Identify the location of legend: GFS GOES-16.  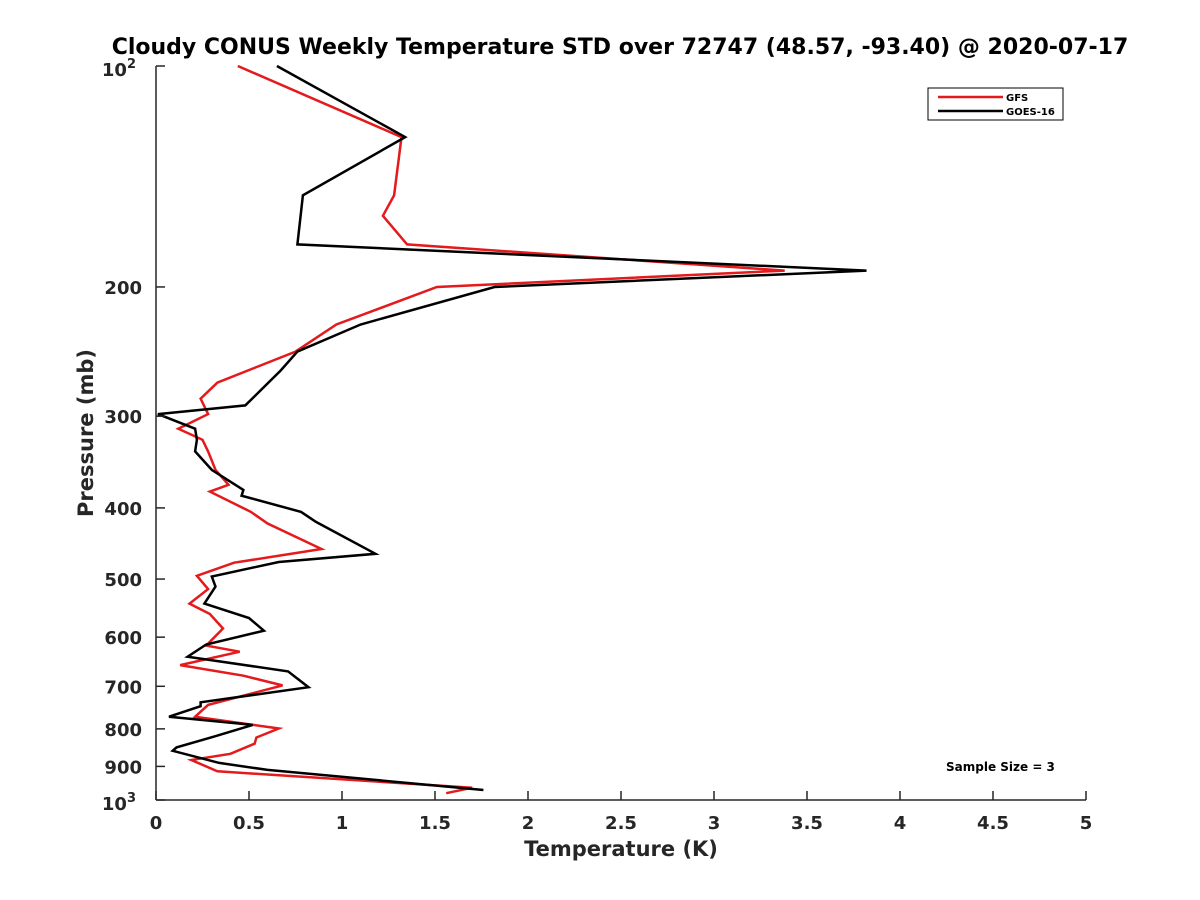
(995, 104).